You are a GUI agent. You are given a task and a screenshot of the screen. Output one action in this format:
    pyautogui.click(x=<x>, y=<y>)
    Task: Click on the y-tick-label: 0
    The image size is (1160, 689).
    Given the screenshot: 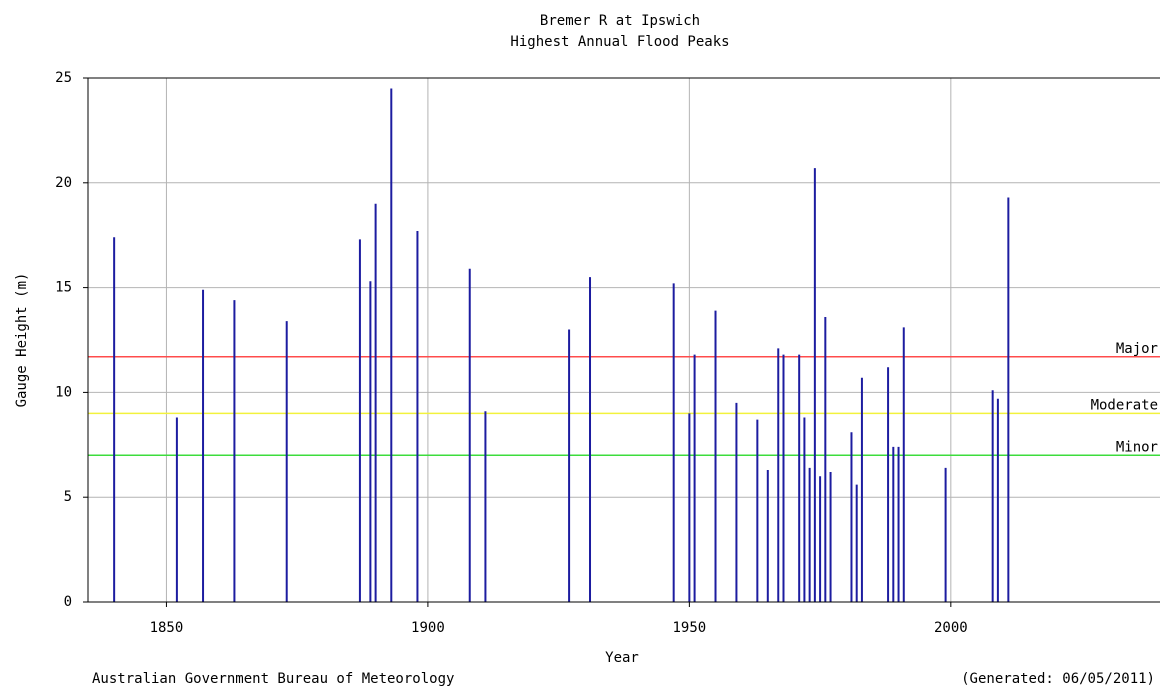 What is the action you would take?
    pyautogui.click(x=68, y=602)
    